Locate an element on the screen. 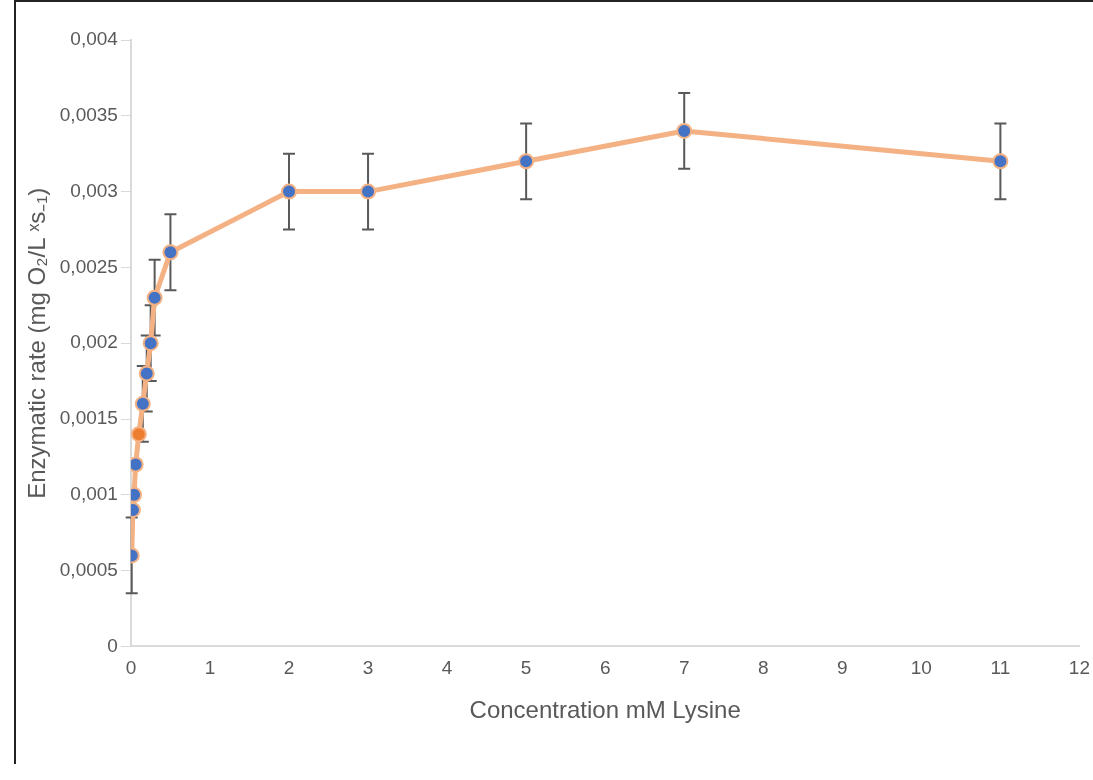 This screenshot has height=780, width=1093. x-tick-label: 0 is located at coordinates (131, 668).